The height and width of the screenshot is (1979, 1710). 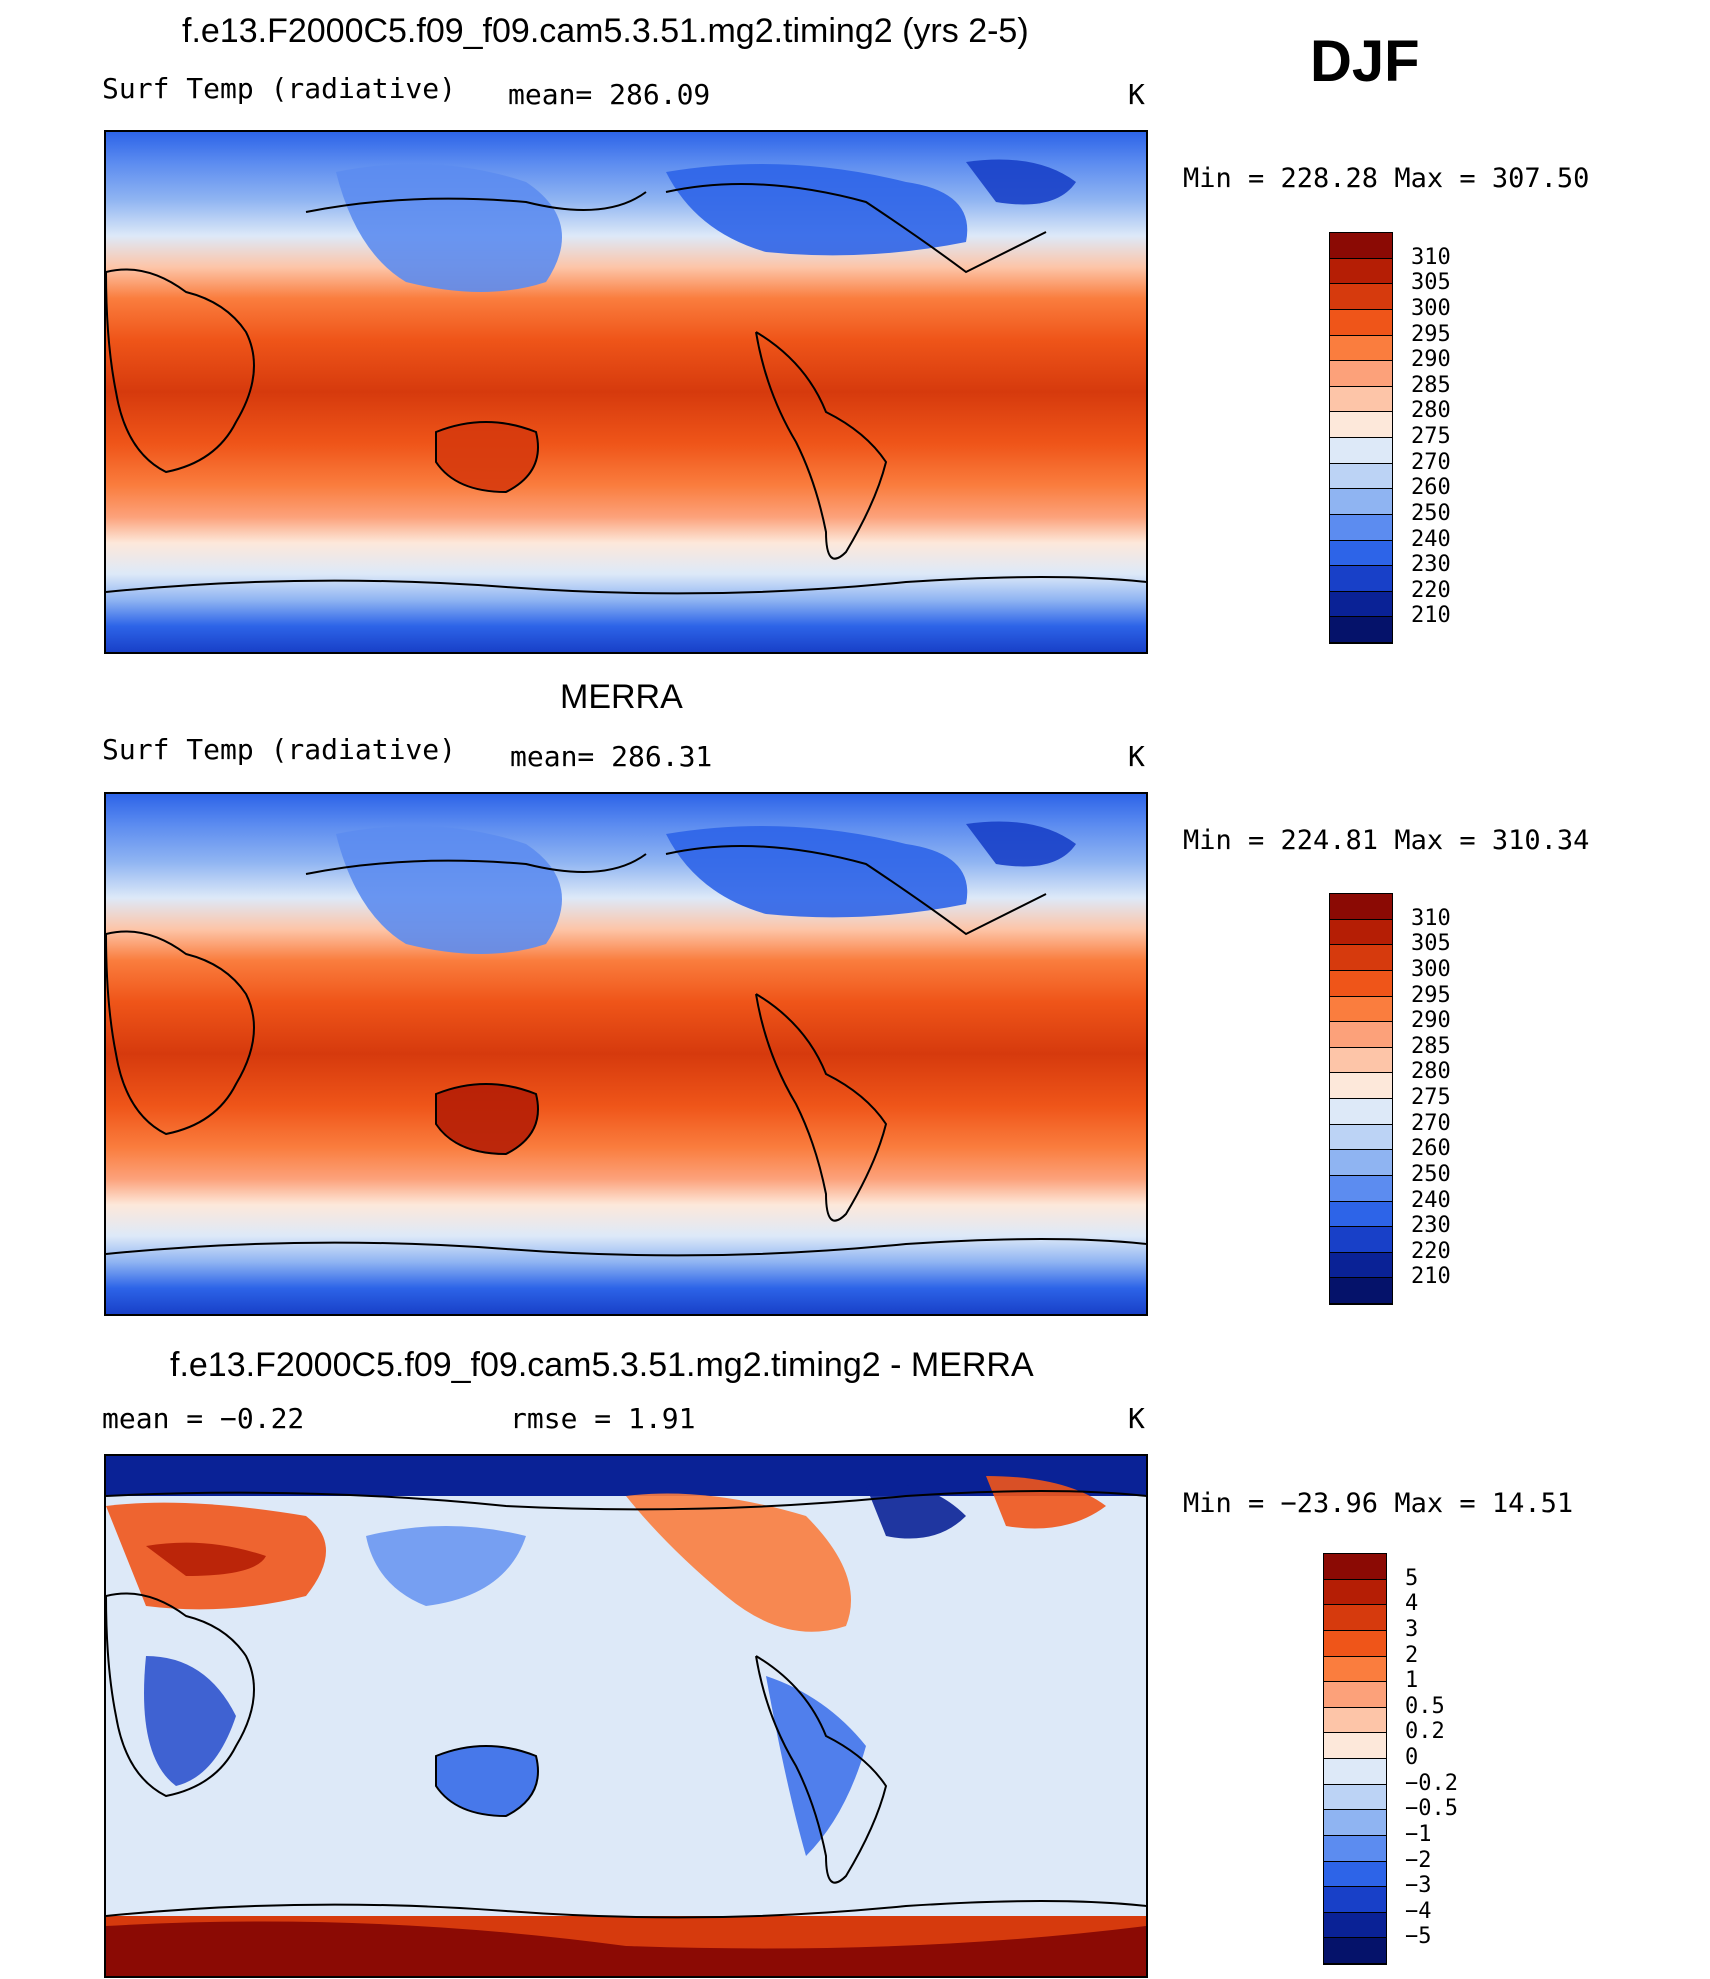 I want to click on colorbar1-label: 295, so click(x=1431, y=334).